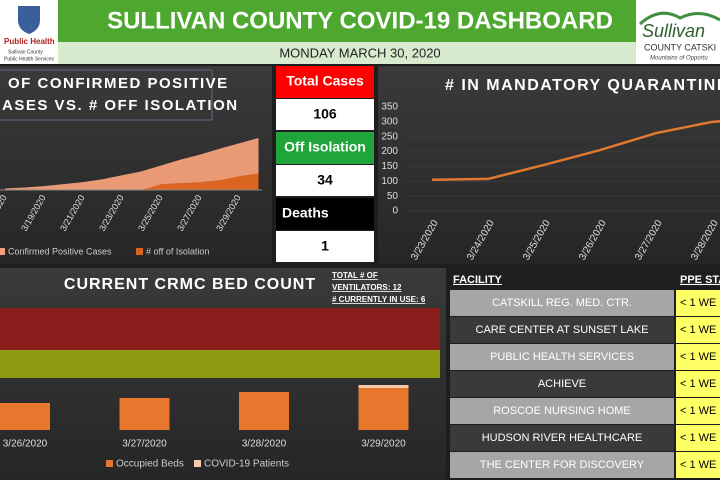 This screenshot has width=720, height=480. I want to click on stat-label: Total Cases, so click(325, 81).